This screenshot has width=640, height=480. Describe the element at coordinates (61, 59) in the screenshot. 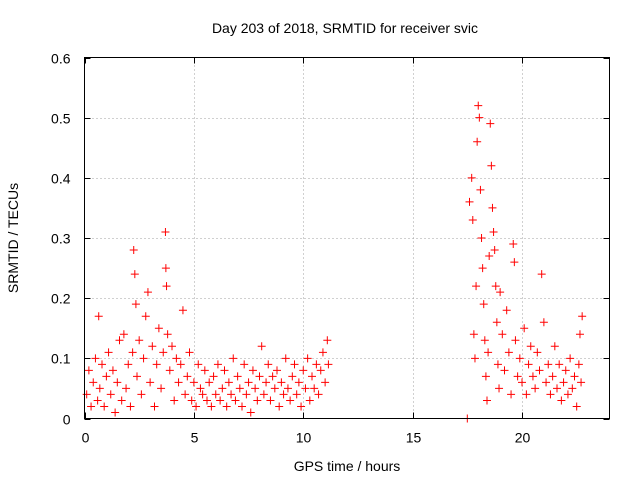

I see `y-tick-label: 0.6` at that location.